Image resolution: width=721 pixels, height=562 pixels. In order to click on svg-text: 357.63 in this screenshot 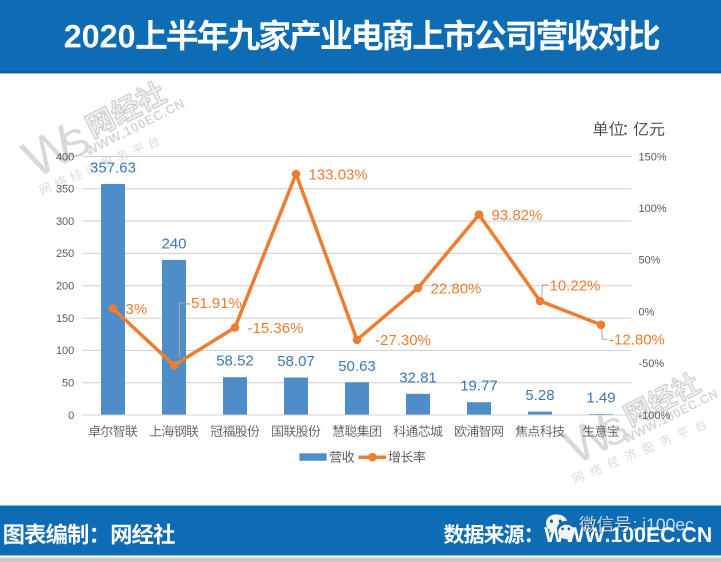, I will do `click(113, 167)`.